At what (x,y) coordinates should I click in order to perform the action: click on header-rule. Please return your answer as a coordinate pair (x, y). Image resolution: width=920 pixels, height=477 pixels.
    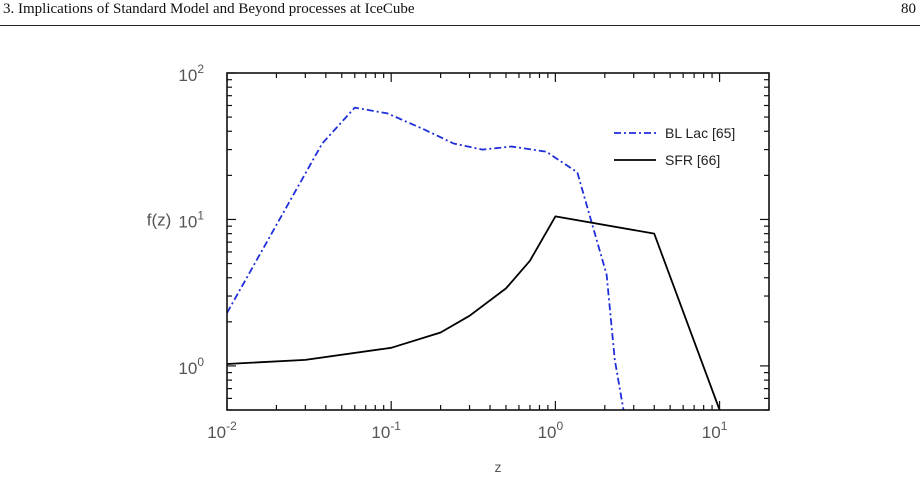
    Looking at the image, I should click on (460, 25).